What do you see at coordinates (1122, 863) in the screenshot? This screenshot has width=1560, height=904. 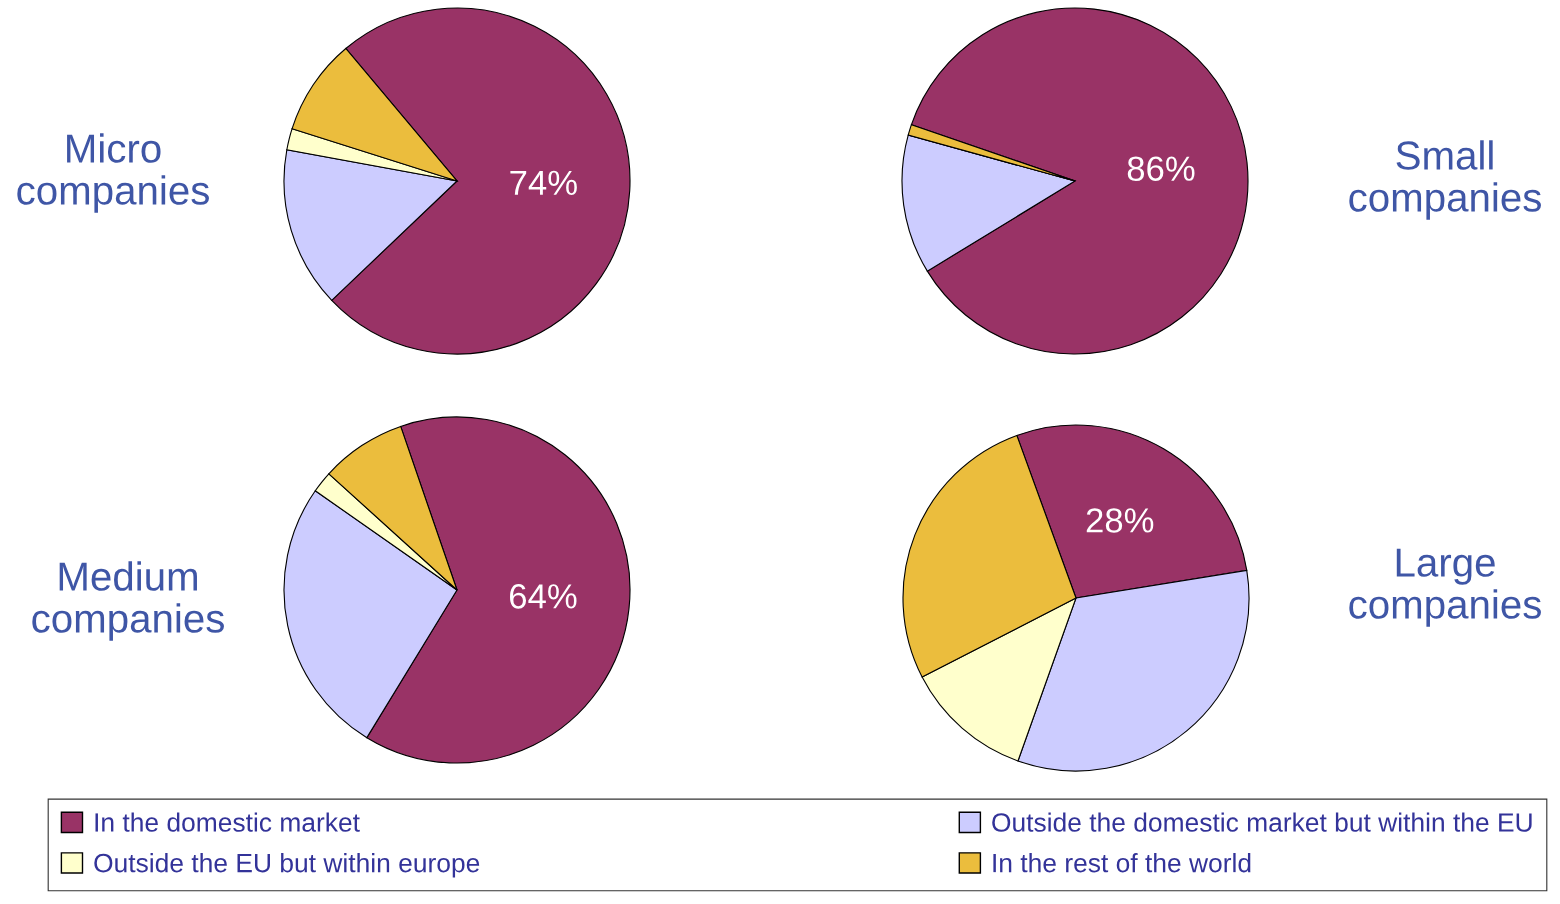 I see `legend-label: In the rest of the world` at bounding box center [1122, 863].